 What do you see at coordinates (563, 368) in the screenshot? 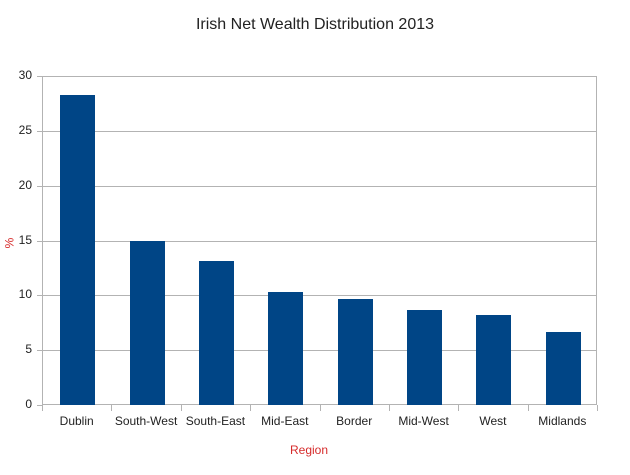
I see `bar-midlands` at bounding box center [563, 368].